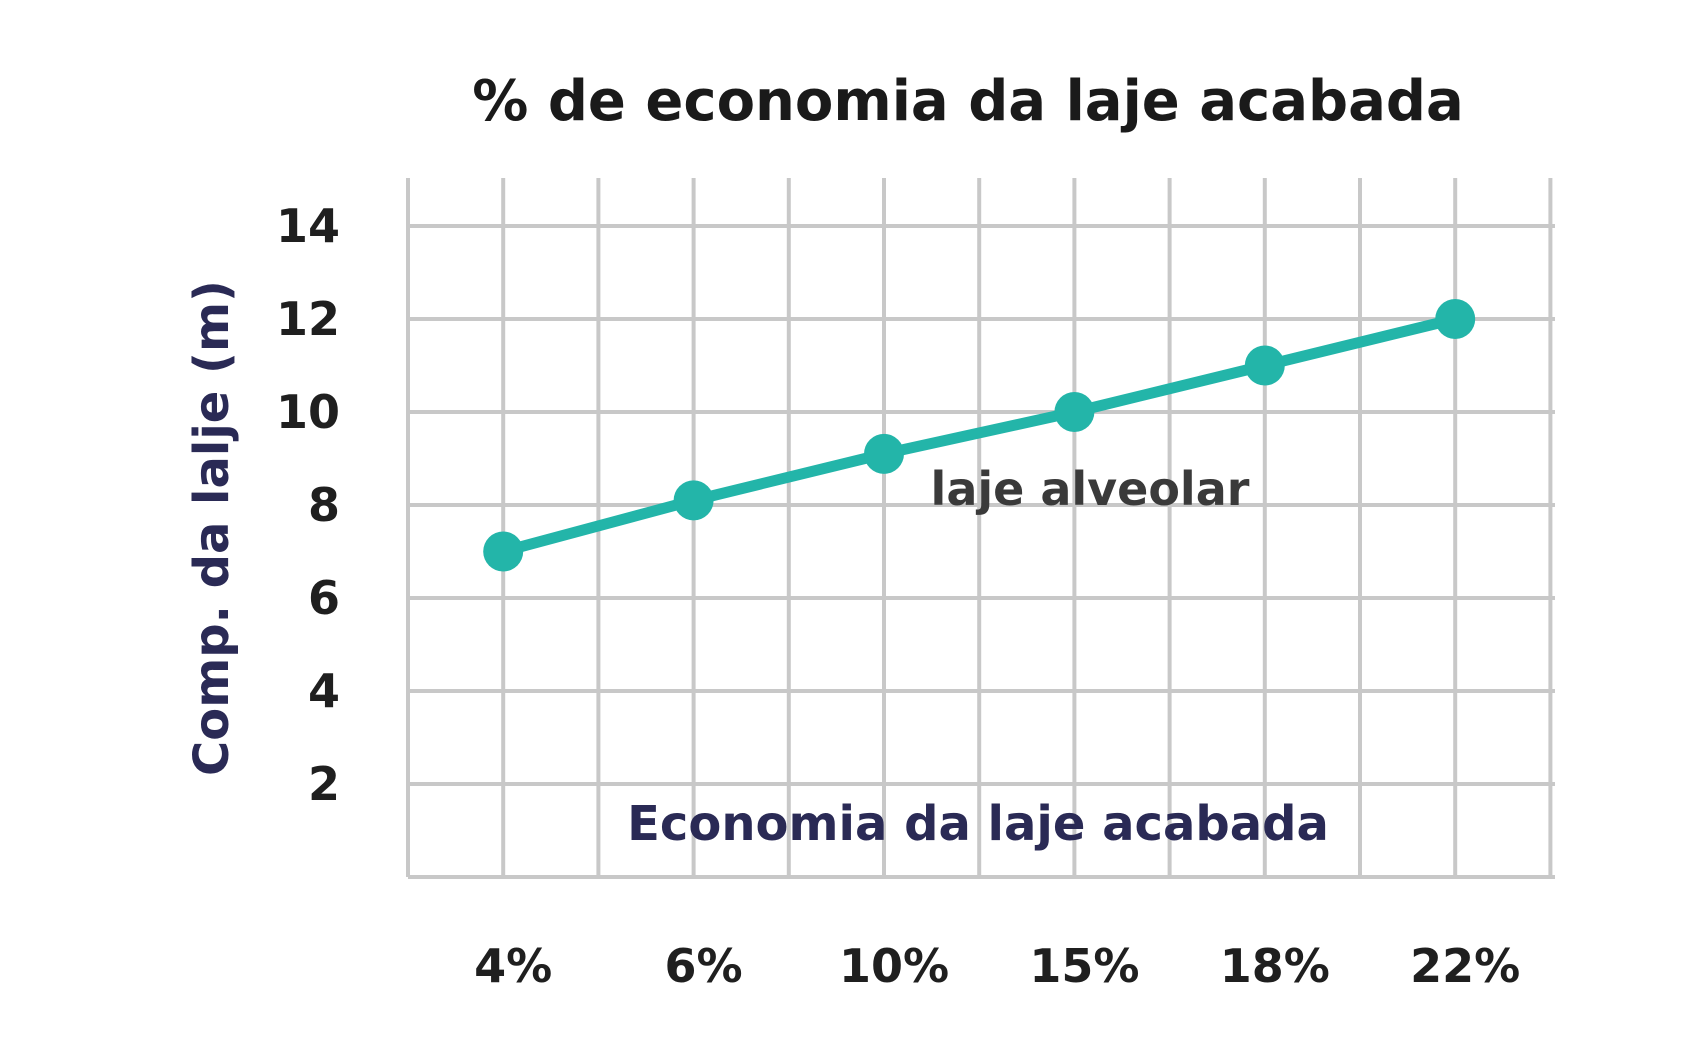  I want to click on y-tick-label: 14, so click(308, 226).